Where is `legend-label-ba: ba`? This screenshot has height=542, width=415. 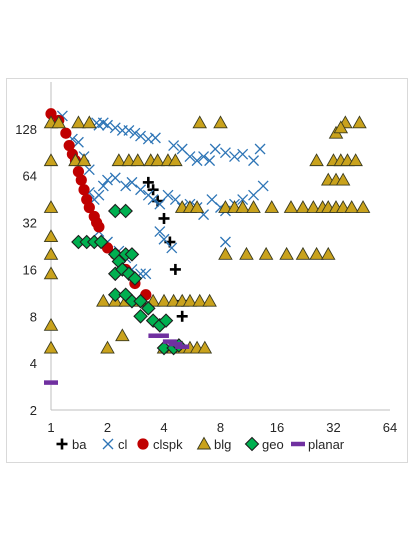 legend-label-ba: ba is located at coordinates (79, 444).